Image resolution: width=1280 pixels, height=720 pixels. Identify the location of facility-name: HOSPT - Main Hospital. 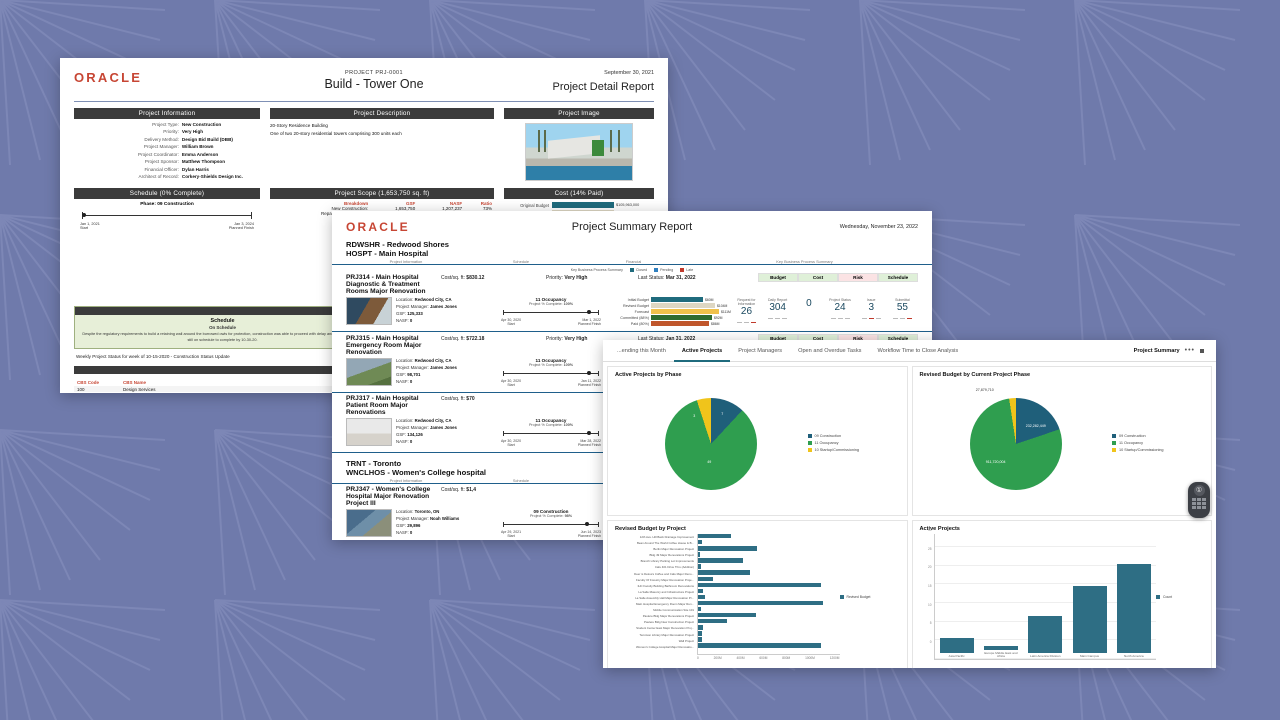
(387, 253).